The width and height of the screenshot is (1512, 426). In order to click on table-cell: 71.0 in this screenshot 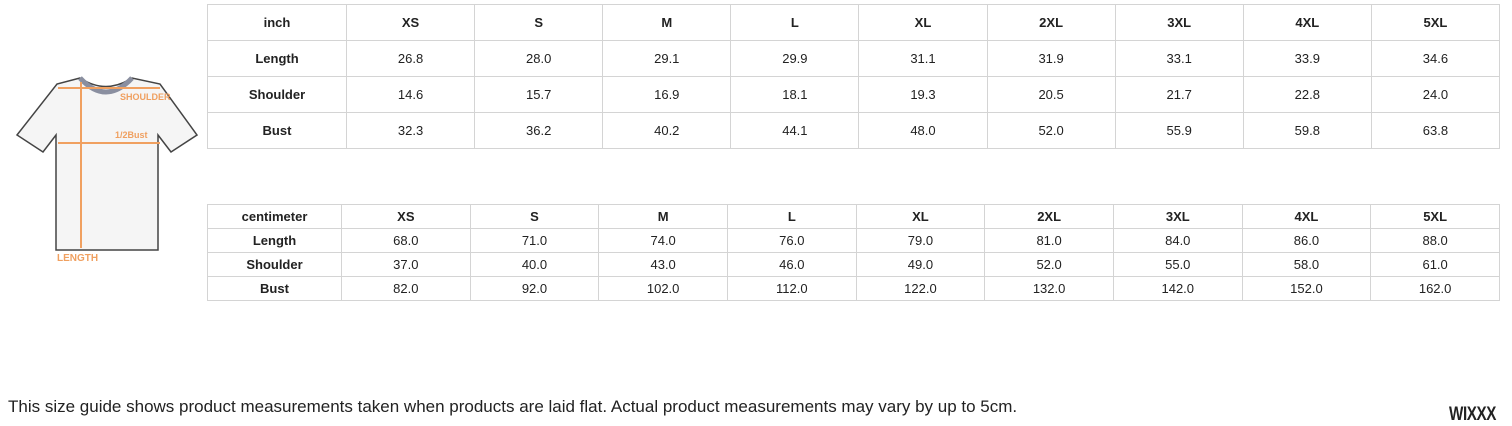, I will do `click(534, 240)`.